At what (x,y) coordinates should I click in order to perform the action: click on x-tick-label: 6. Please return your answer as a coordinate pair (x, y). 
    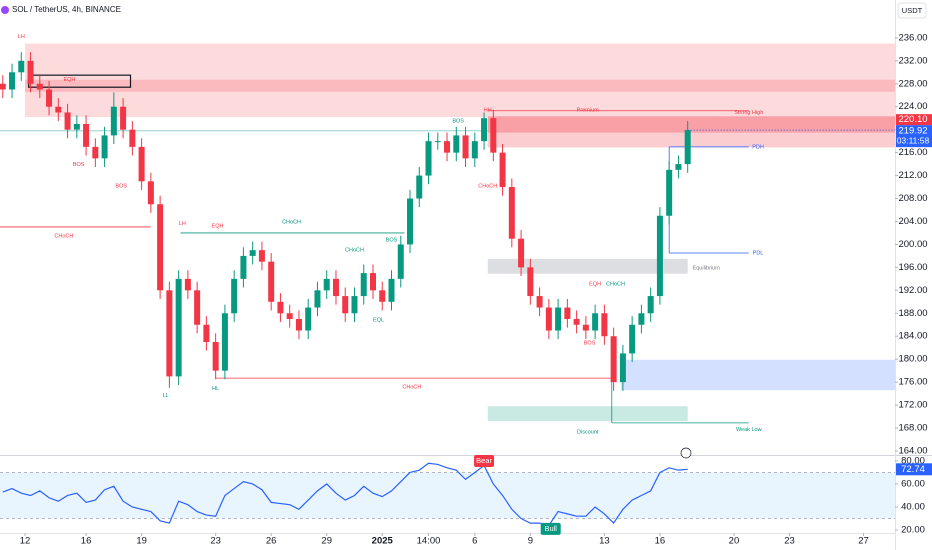
    Looking at the image, I should click on (474, 541).